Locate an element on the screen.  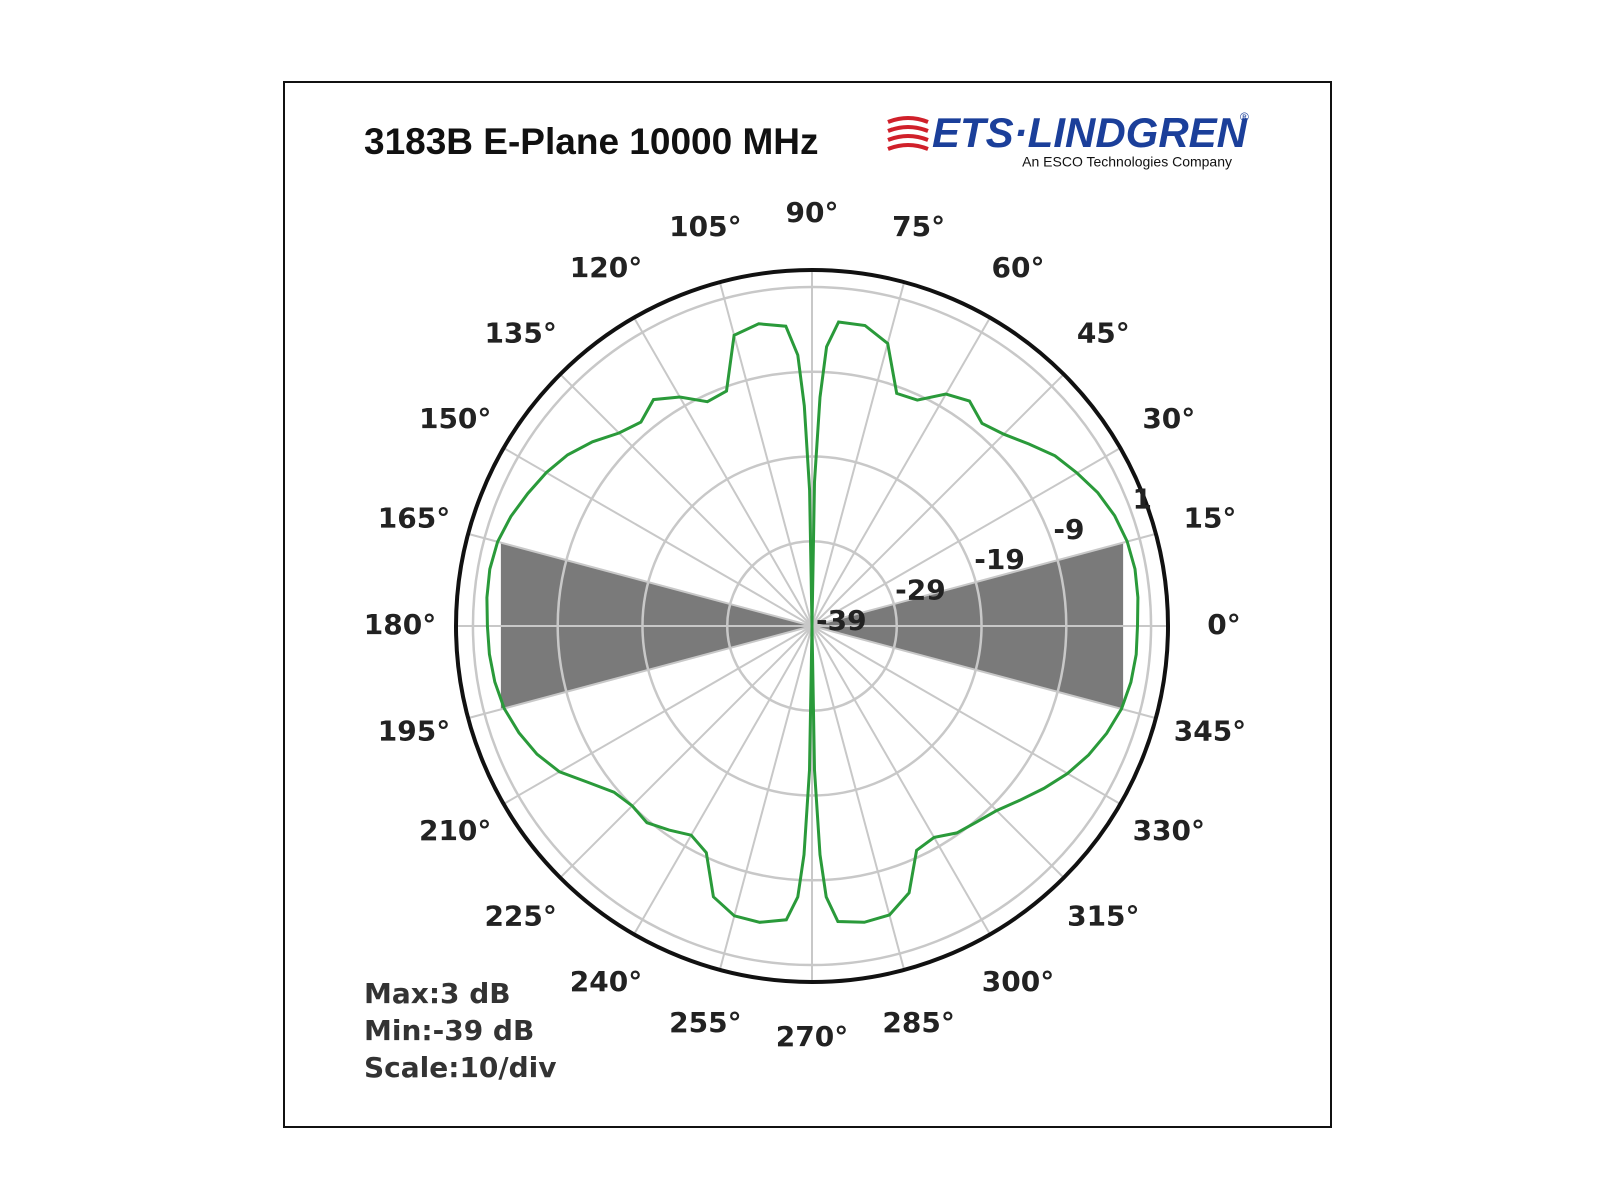
angle-label: 285° is located at coordinates (918, 1022).